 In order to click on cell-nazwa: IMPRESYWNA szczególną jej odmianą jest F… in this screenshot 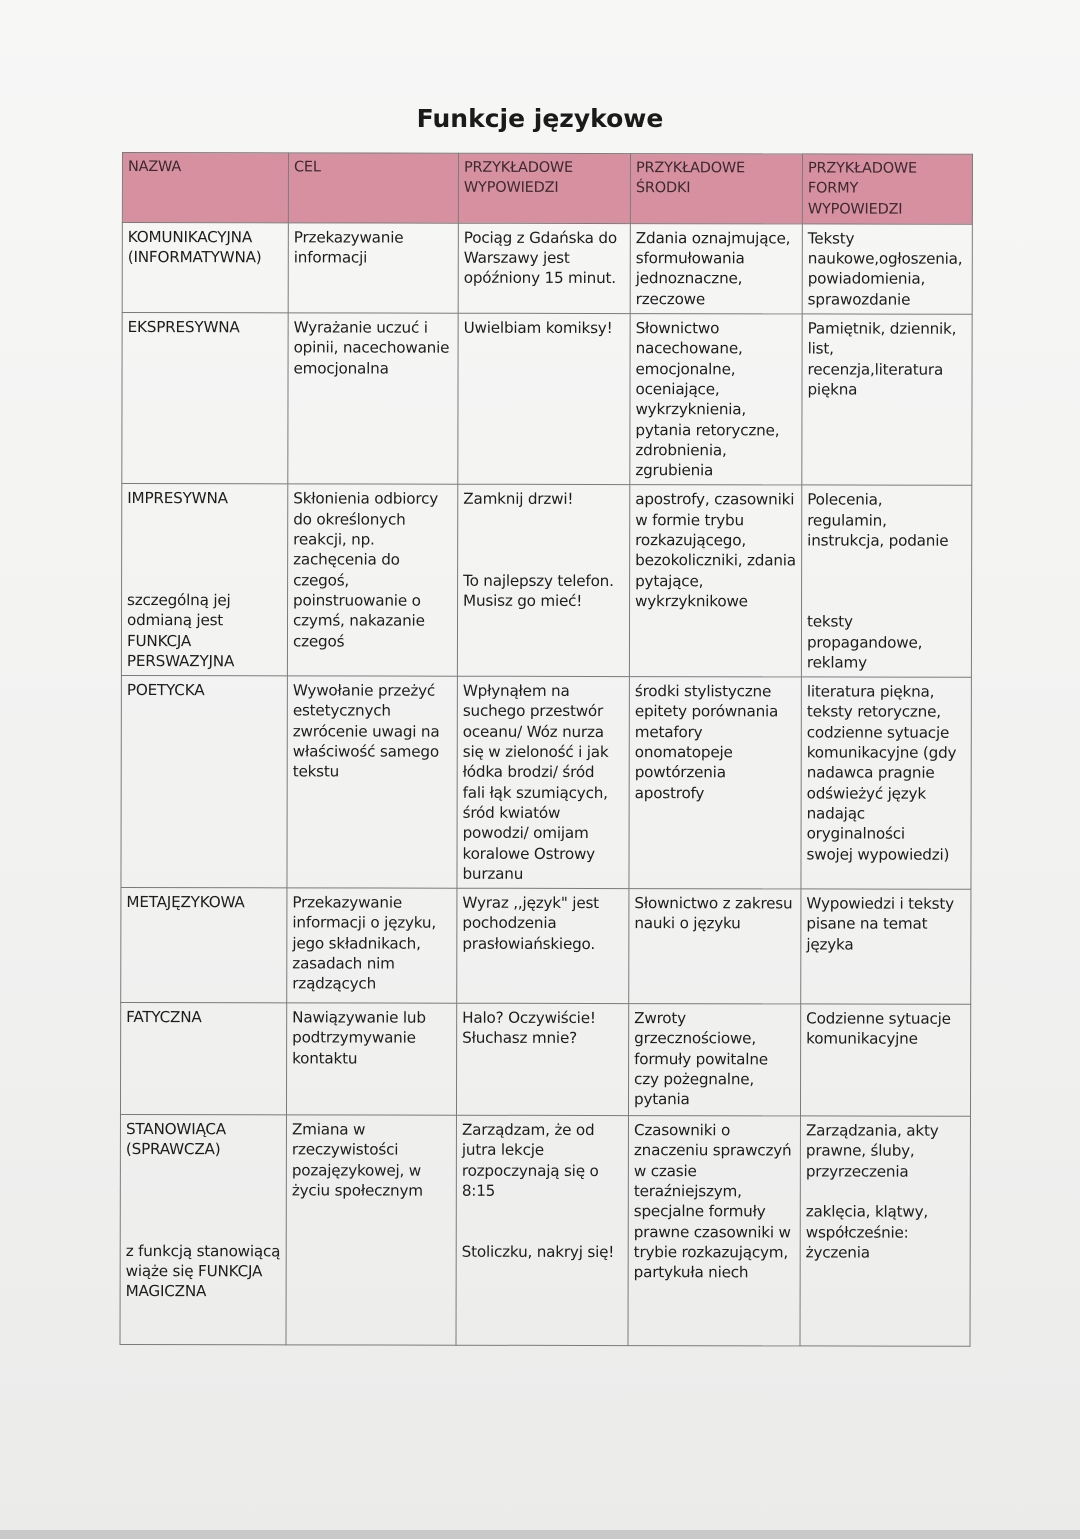, I will do `click(204, 579)`.